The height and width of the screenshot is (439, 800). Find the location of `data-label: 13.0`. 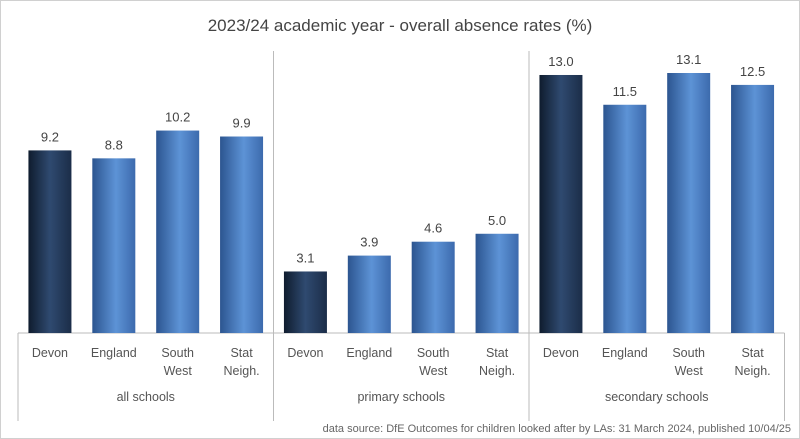

data-label: 13.0 is located at coordinates (560, 61).